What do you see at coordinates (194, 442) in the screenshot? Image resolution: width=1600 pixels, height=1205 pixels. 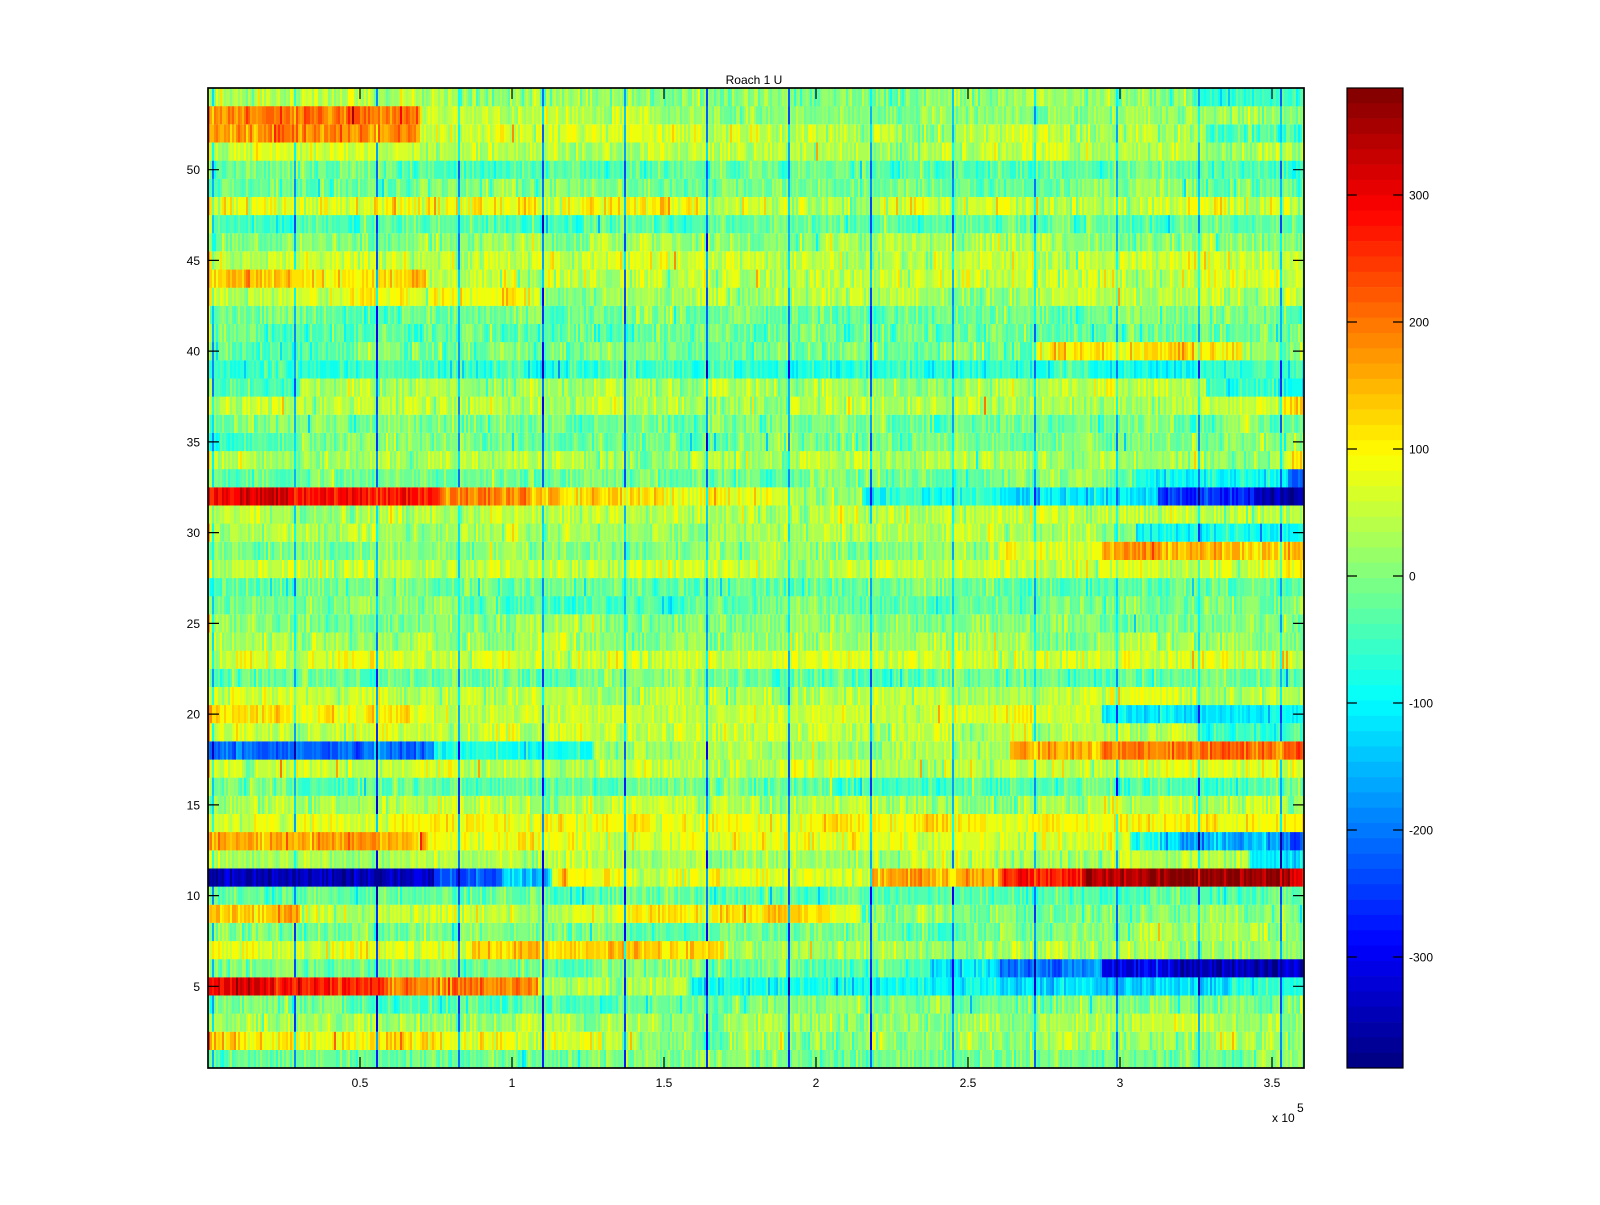 I see `svg-text: 35` at bounding box center [194, 442].